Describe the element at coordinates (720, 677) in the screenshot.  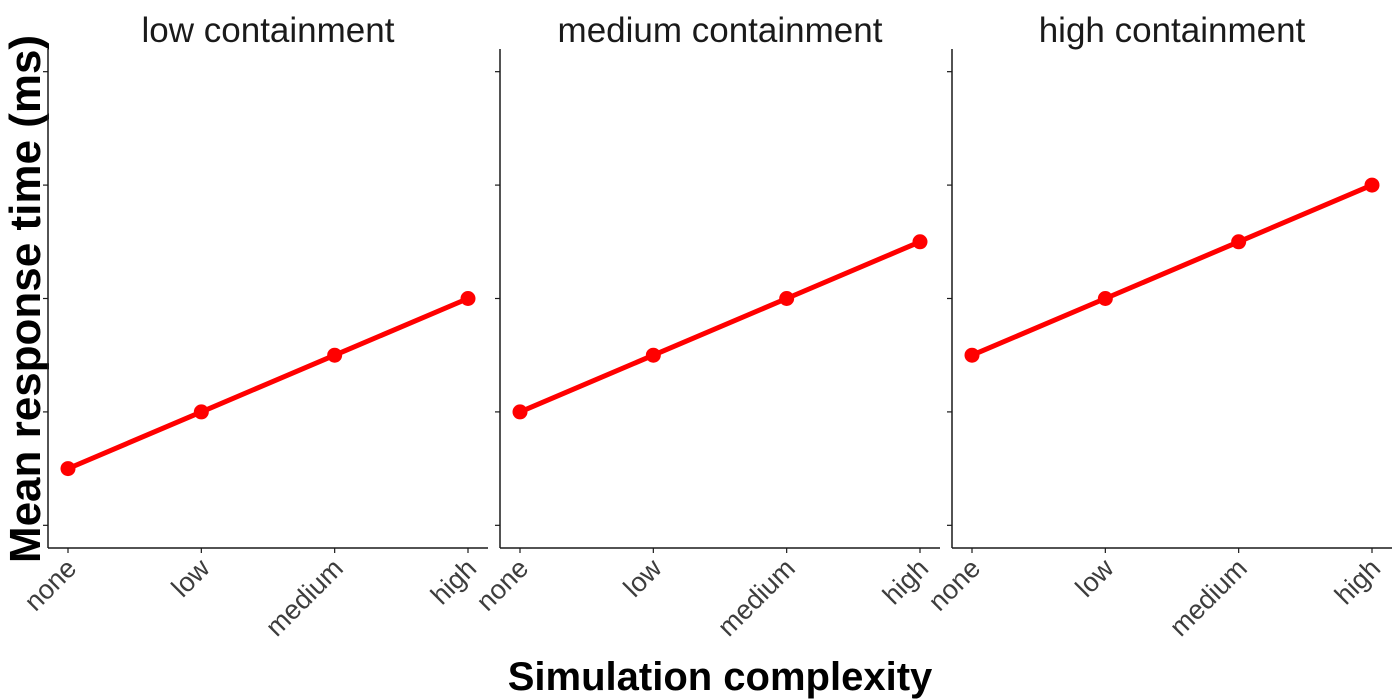
I see `x-axis-title: Simulation complexity` at that location.